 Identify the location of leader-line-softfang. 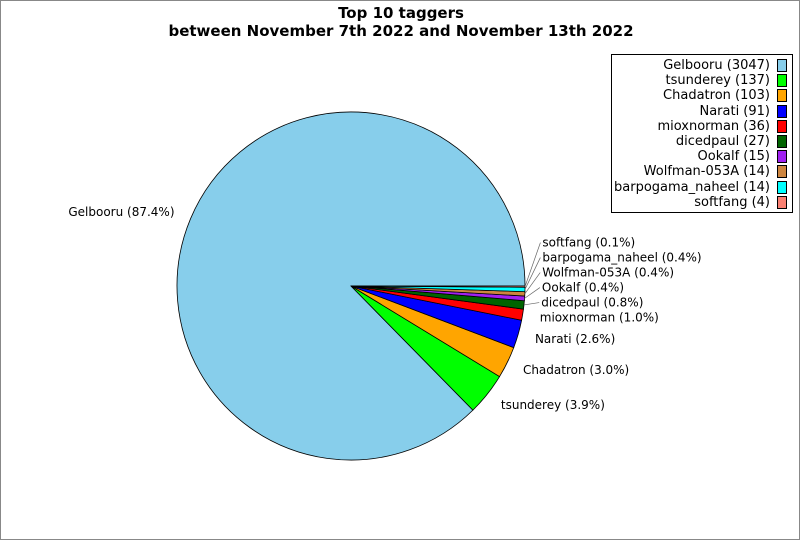
(532, 264).